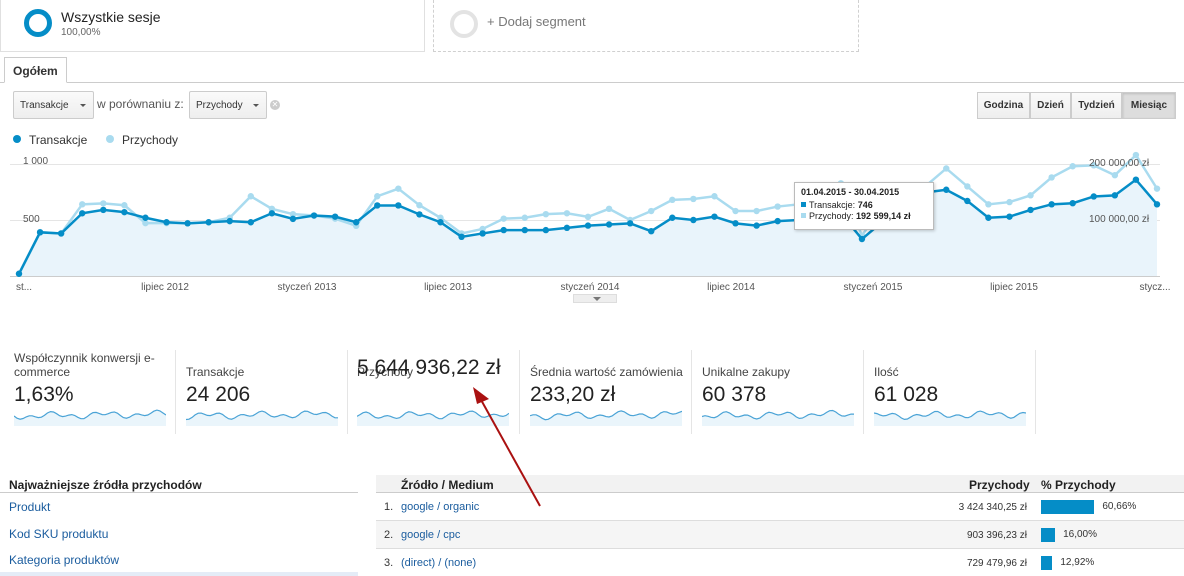 This screenshot has height=576, width=1184. What do you see at coordinates (1014, 287) in the screenshot?
I see `x-tick-label: lipiec 2015` at bounding box center [1014, 287].